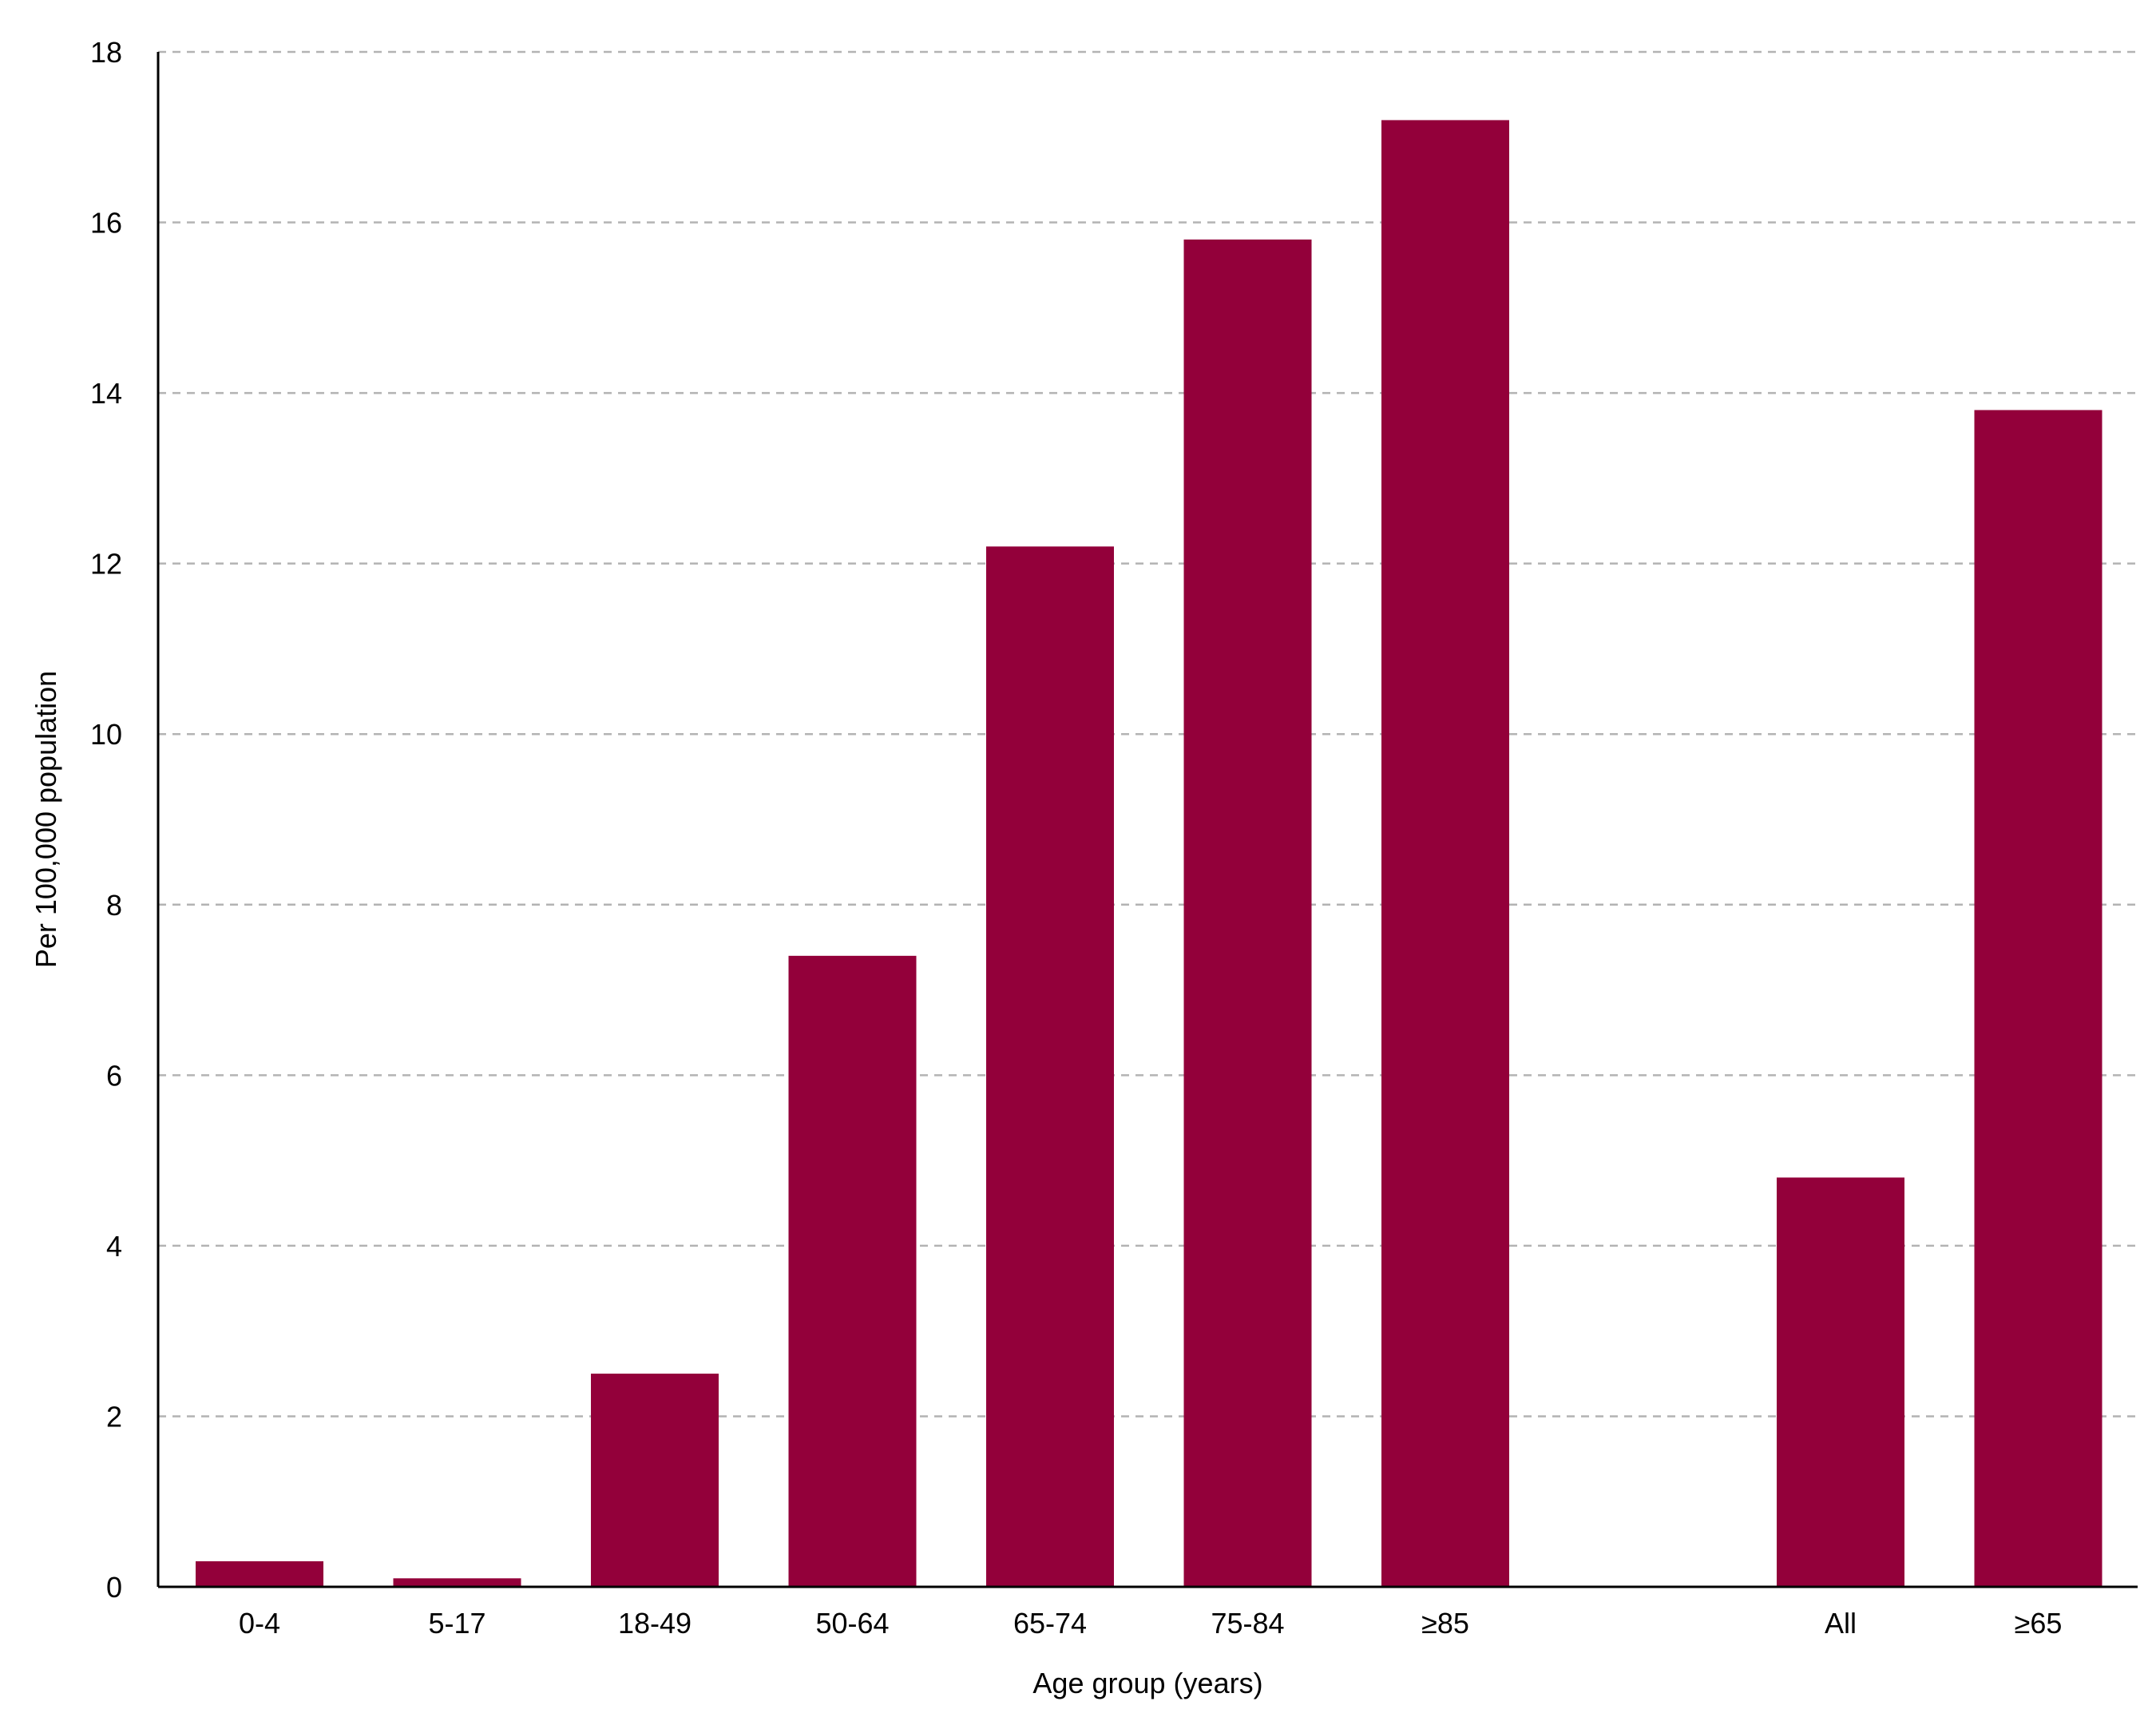 The width and height of the screenshot is (2156, 1725). I want to click on y-tick-label: 14, so click(106, 394).